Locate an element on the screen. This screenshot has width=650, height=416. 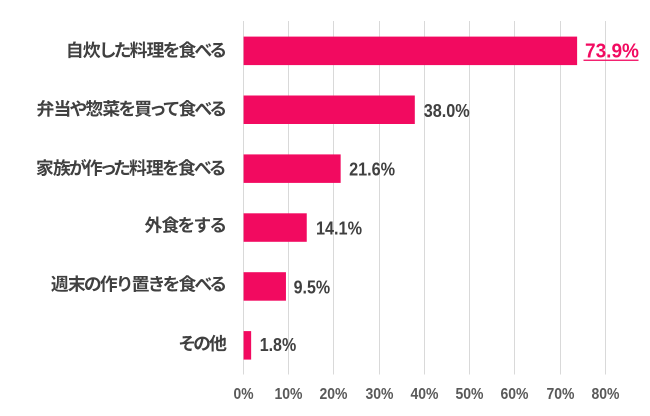
svg-text: 21.6% is located at coordinates (372, 169).